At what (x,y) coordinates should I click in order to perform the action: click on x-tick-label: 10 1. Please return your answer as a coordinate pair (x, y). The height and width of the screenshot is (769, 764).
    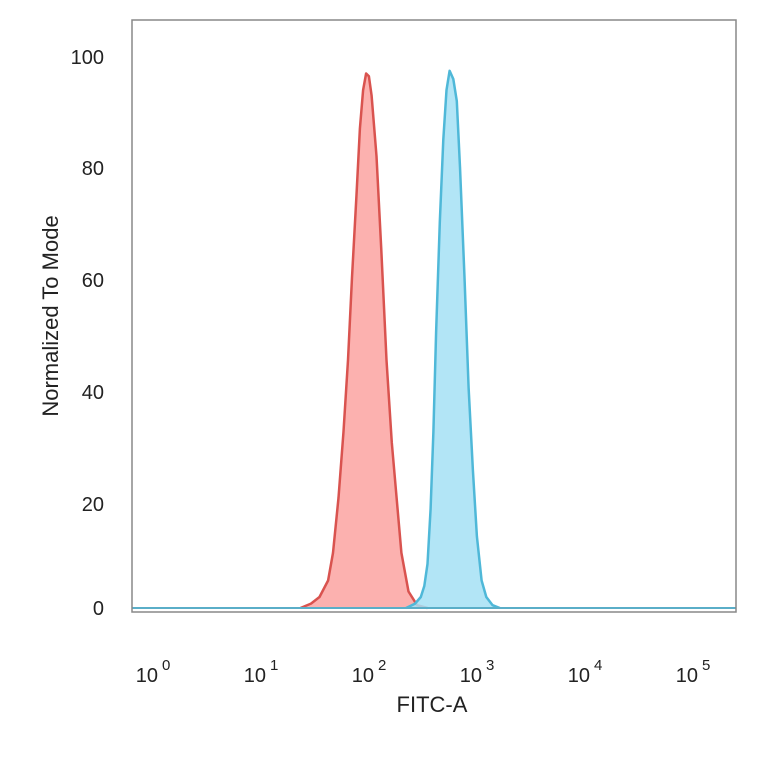
    Looking at the image, I should click on (261, 672).